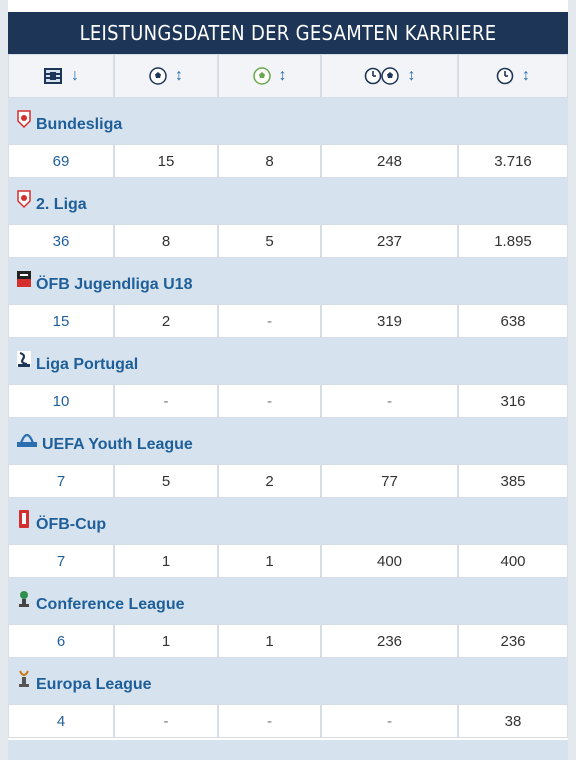  I want to click on appearances-link: 10, so click(61, 401).